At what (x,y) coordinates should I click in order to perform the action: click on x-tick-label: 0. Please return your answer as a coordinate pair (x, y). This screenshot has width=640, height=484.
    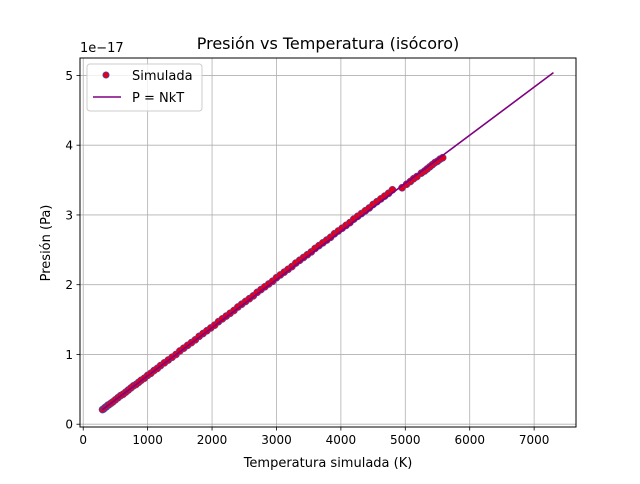
    Looking at the image, I should click on (83, 440).